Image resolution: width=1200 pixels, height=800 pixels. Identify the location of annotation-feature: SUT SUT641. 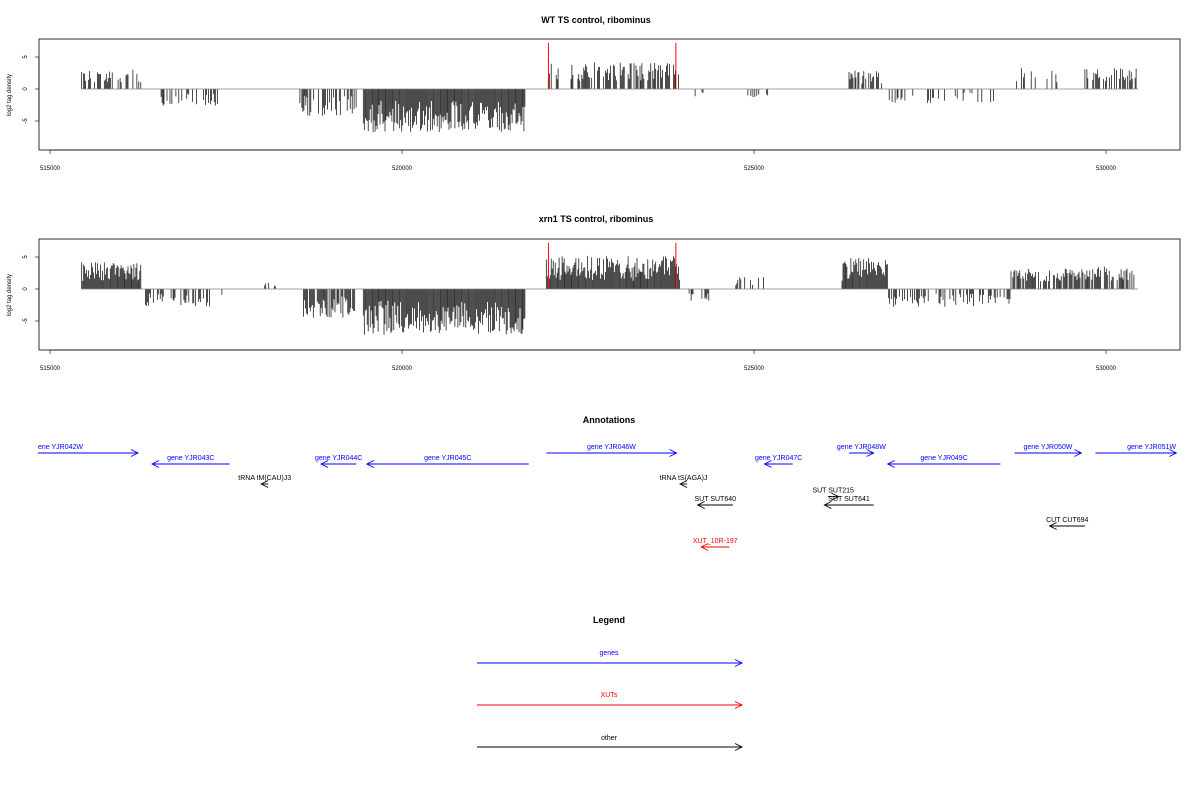
(848, 502).